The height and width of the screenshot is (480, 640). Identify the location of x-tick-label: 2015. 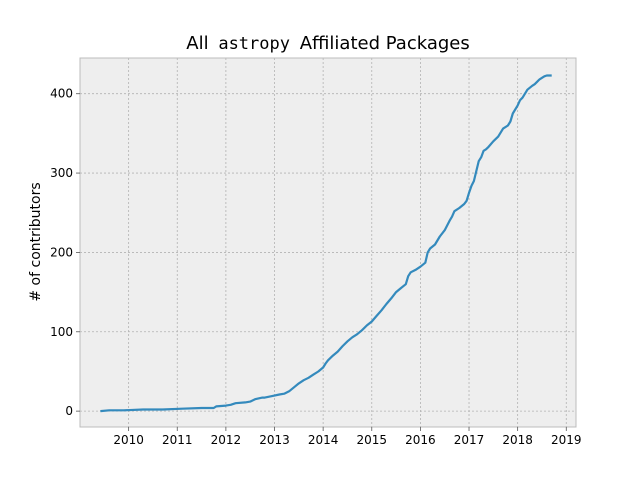
(371, 440).